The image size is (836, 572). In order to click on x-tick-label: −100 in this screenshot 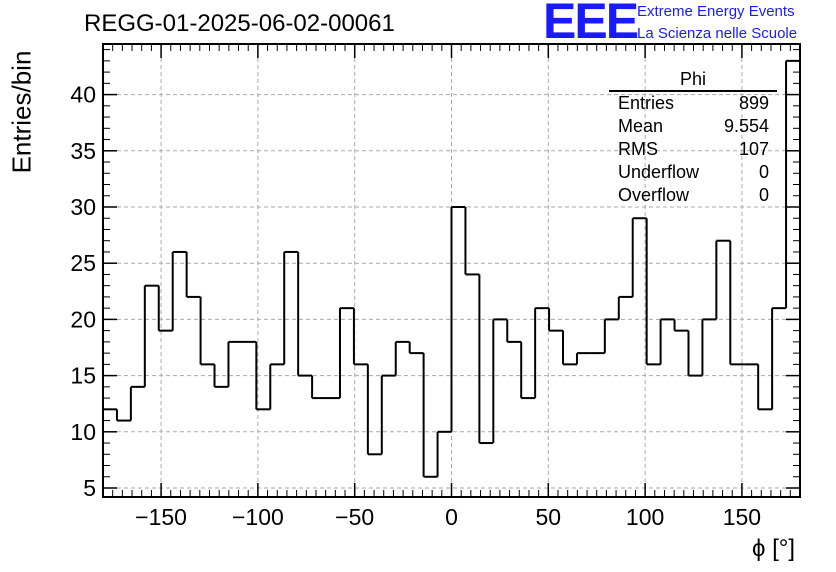, I will do `click(258, 517)`.